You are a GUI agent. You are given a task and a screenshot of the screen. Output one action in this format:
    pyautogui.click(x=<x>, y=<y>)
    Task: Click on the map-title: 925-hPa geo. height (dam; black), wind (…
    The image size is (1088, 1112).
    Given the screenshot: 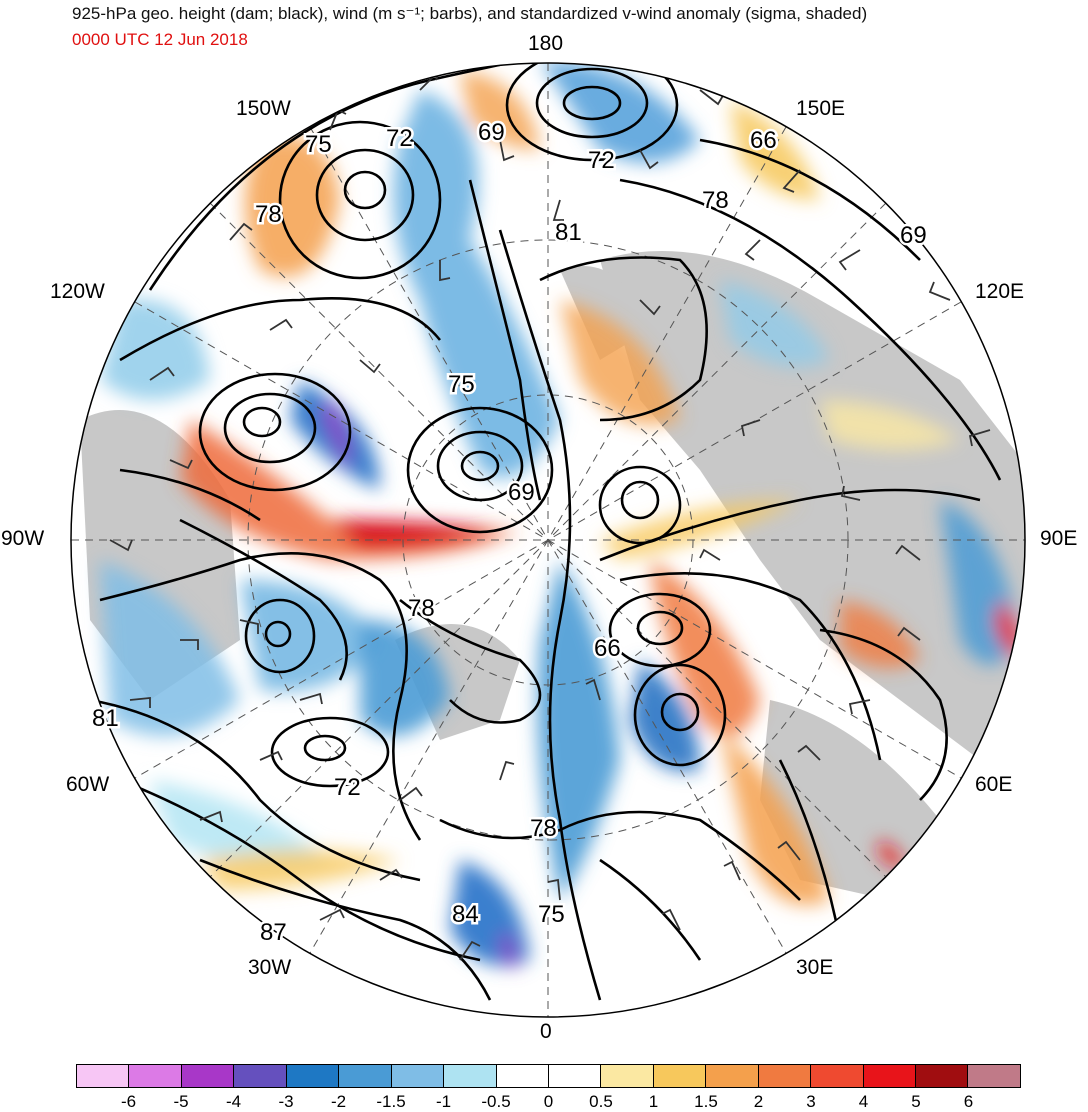 What is the action you would take?
    pyautogui.click(x=470, y=13)
    